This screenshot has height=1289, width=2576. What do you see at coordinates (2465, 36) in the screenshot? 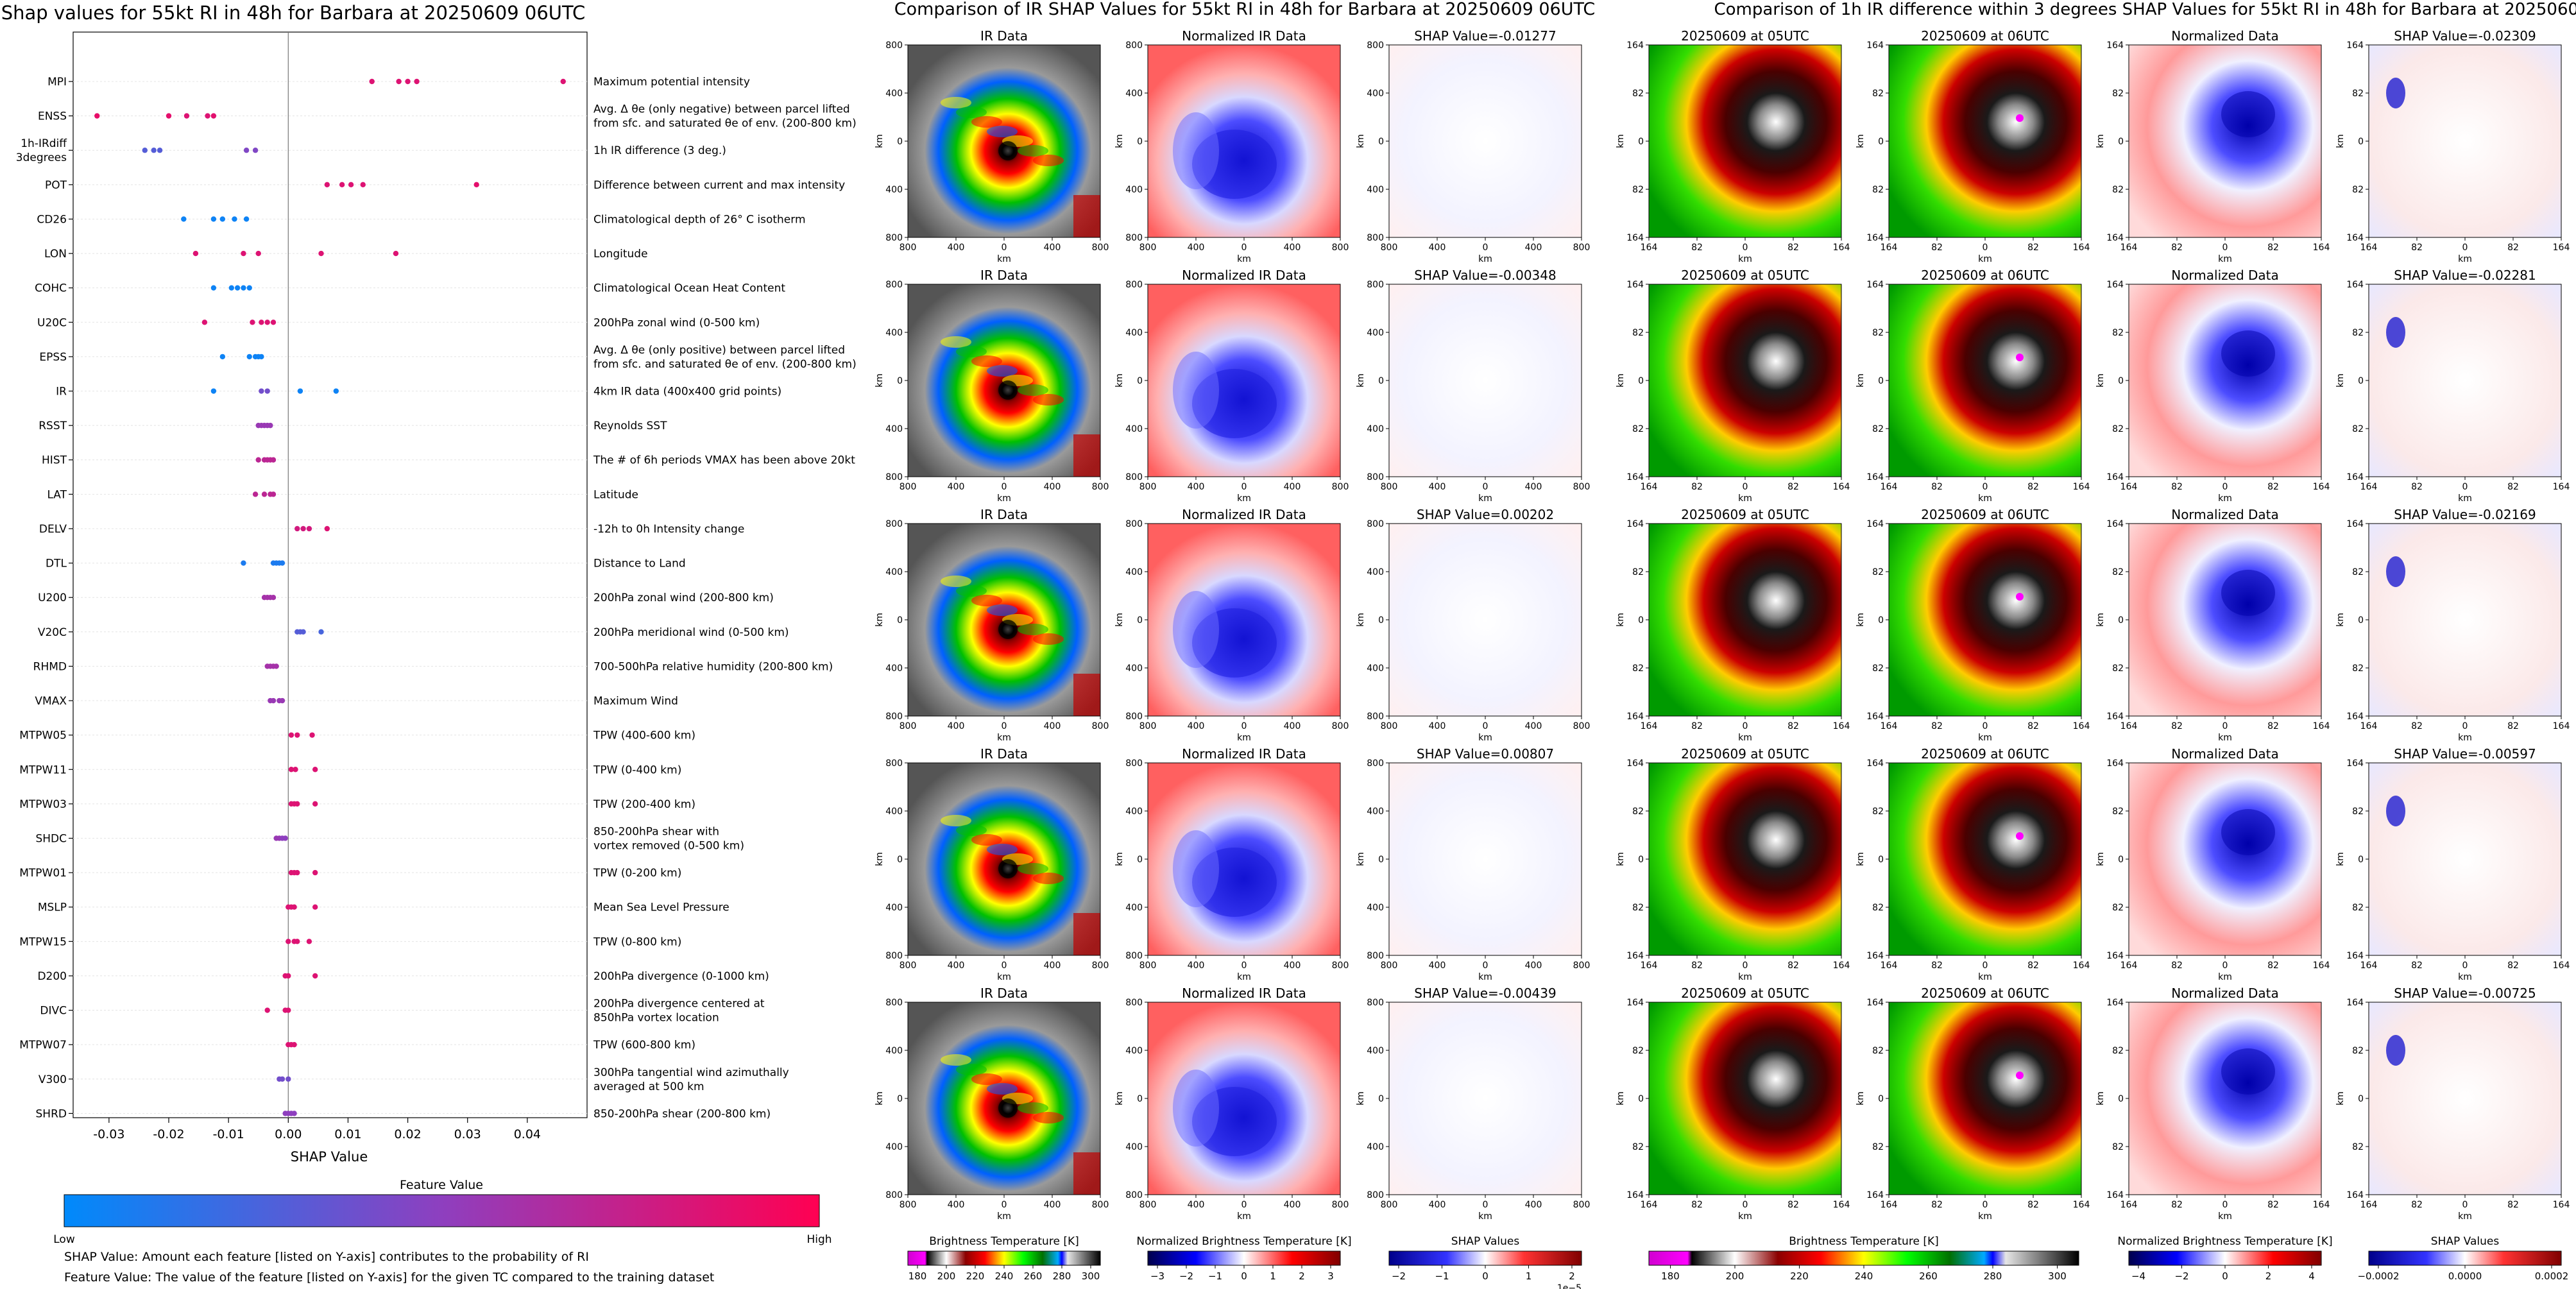
I see `subplot-title: SHAP Value=-0.02309` at bounding box center [2465, 36].